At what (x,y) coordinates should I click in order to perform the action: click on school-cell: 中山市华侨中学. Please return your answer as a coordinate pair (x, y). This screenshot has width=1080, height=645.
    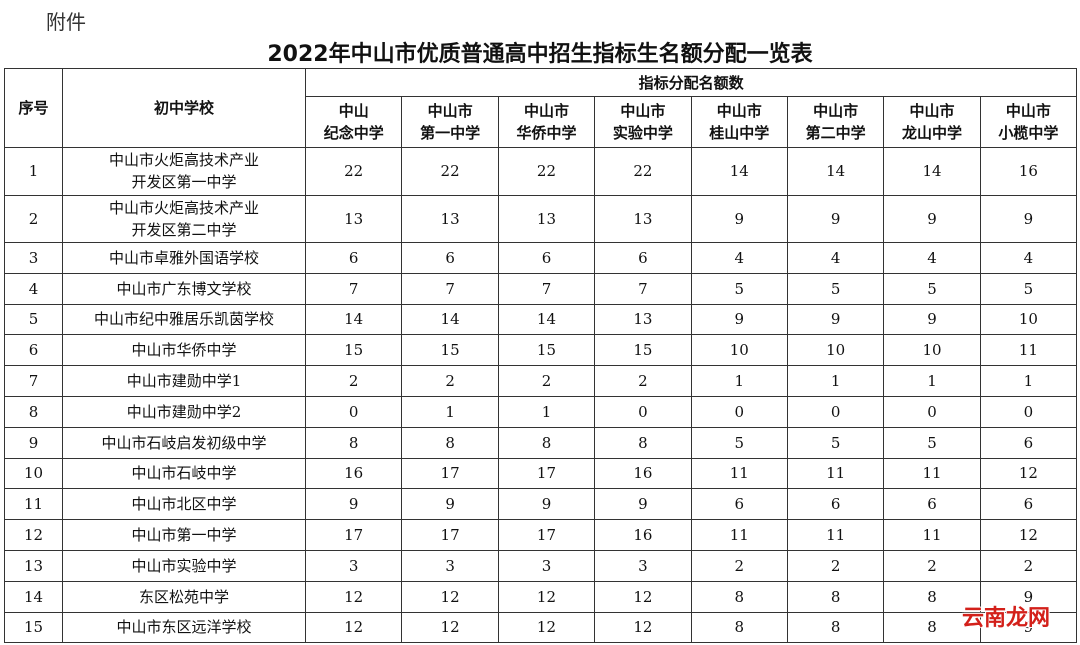
    Looking at the image, I should click on (184, 350).